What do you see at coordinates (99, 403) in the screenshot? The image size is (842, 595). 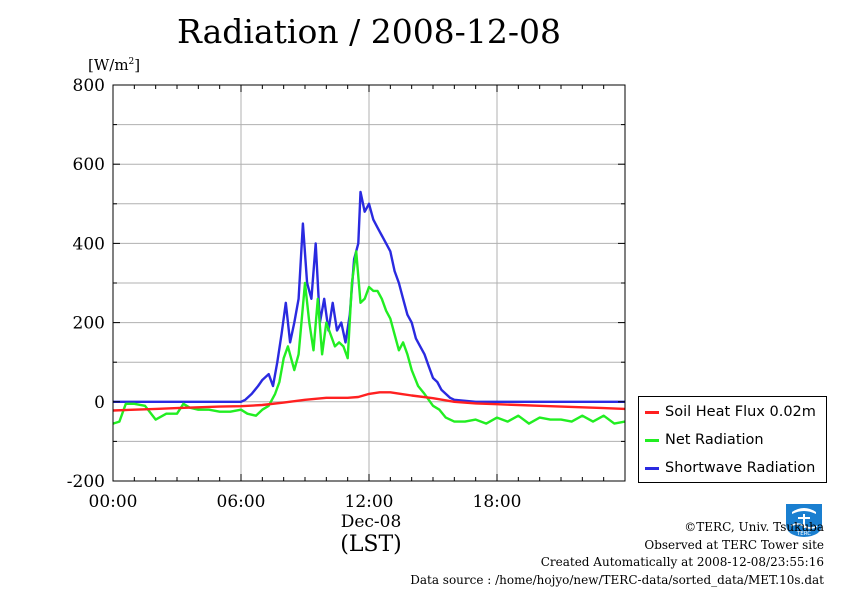 I see `y-tick-label: 0` at bounding box center [99, 403].